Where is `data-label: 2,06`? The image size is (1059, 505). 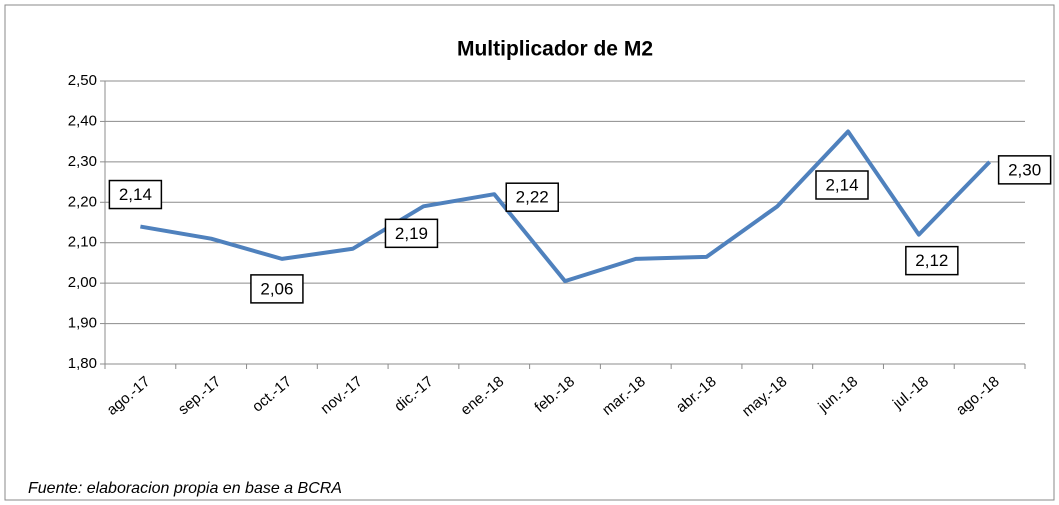
data-label: 2,06 is located at coordinates (276, 288).